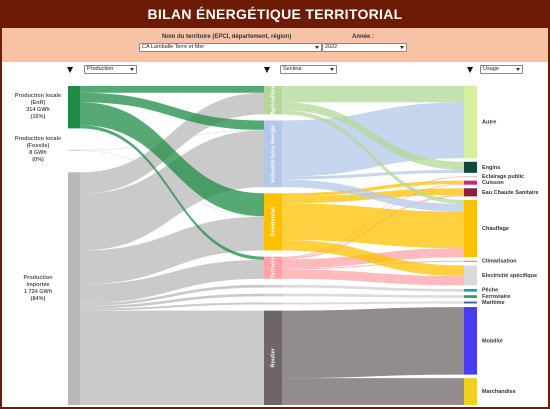  What do you see at coordinates (499, 262) in the screenshot?
I see `usage-label: Climatisation` at bounding box center [499, 262].